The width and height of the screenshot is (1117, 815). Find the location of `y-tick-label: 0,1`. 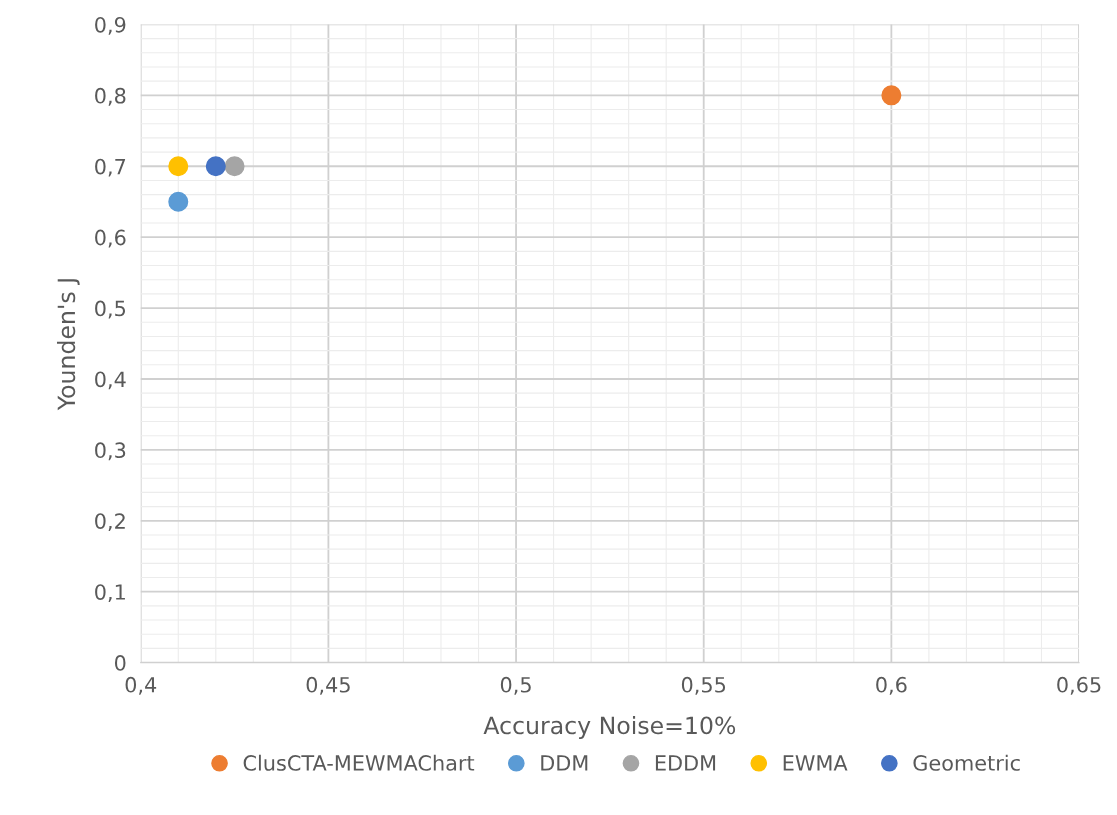

y-tick-label: 0,1 is located at coordinates (110, 593).